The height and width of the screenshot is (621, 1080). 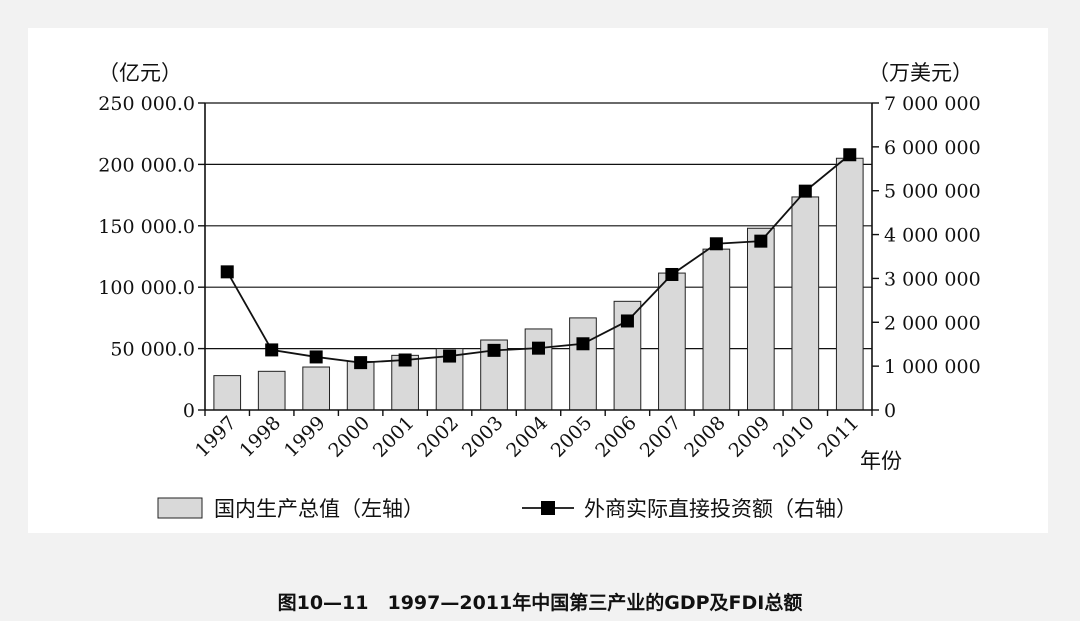 I want to click on right-tick-label: 0, so click(x=890, y=411).